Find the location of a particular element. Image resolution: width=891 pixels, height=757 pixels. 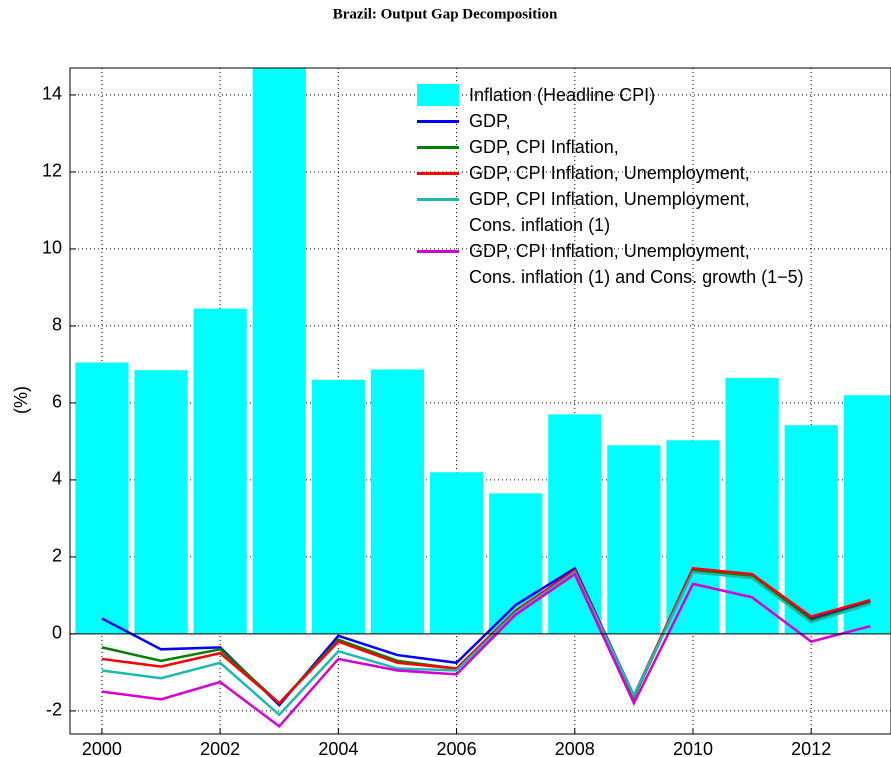

y-tick-label: 4 is located at coordinates (57, 479).